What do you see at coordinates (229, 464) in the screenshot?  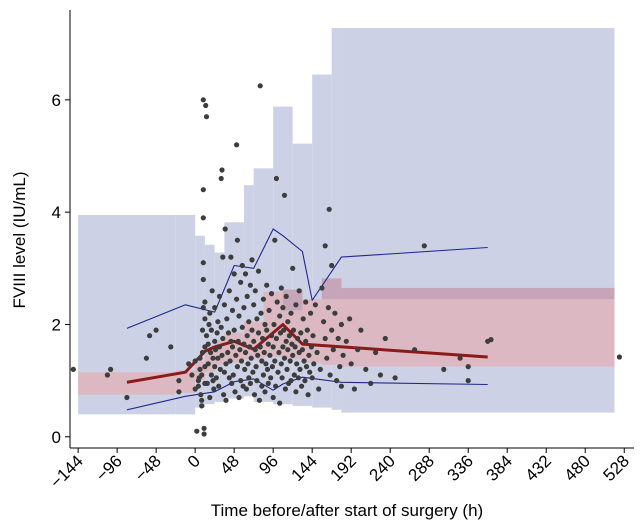 I see `x-tick-label-4: 48` at bounding box center [229, 464].